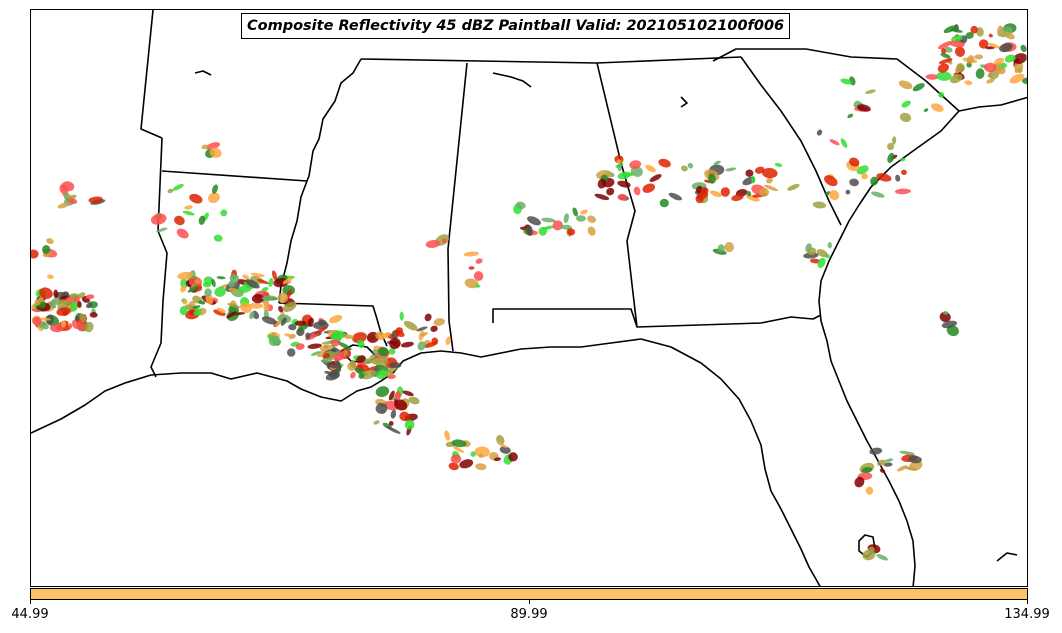 This screenshot has height=633, width=1062. What do you see at coordinates (1007, 557) in the screenshot?
I see `keys-fragment` at bounding box center [1007, 557].